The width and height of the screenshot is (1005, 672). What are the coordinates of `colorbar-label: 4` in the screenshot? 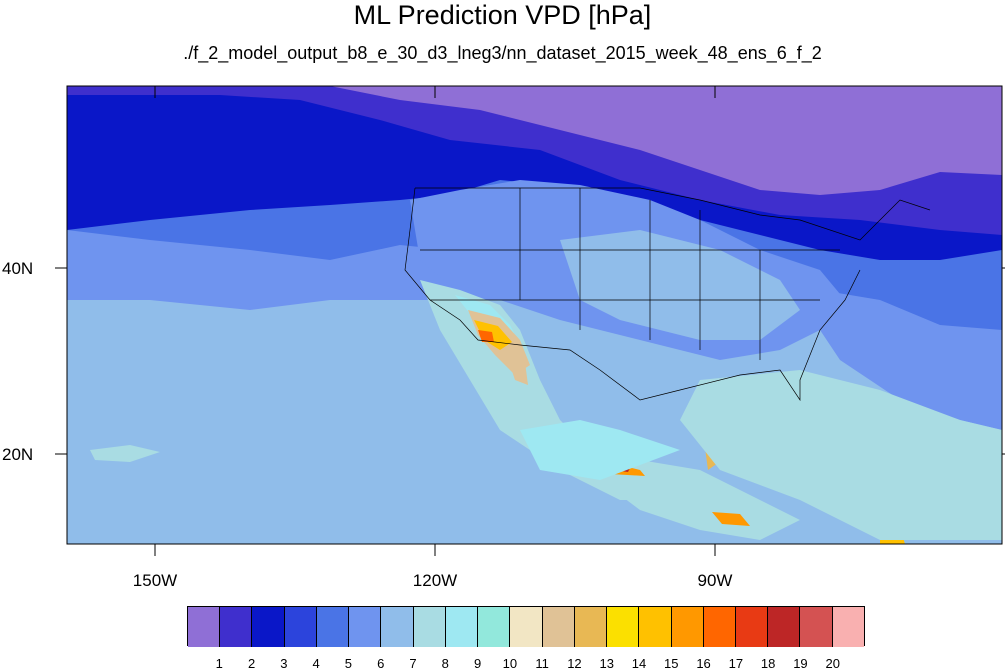 It's located at (316, 663).